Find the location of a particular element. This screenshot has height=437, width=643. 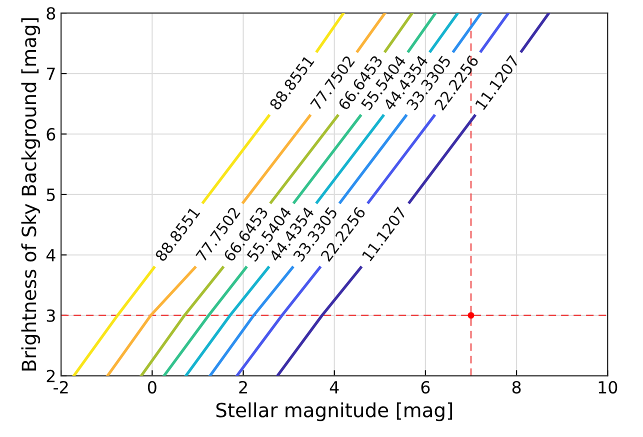

x-tick-label: -2 is located at coordinates (61, 387).